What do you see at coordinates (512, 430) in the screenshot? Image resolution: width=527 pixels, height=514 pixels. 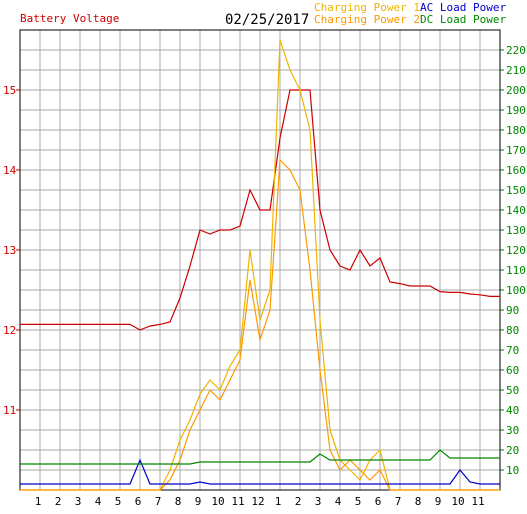 I see `y2-tick-label: 30` at bounding box center [512, 430].